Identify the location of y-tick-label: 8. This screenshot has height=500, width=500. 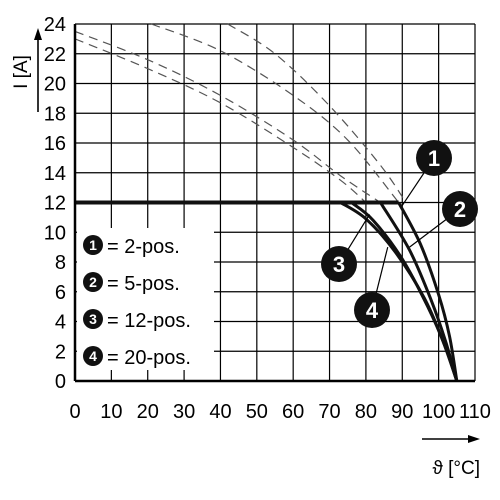
(60, 263).